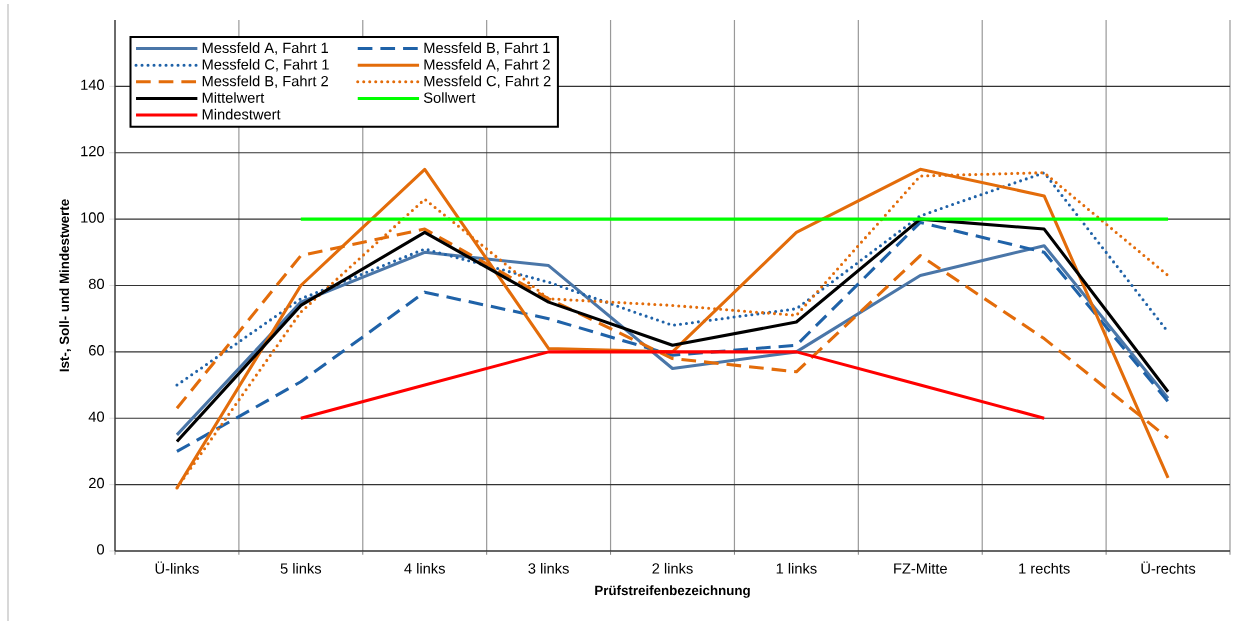  What do you see at coordinates (796, 568) in the screenshot?
I see `x-tick-label: 1 links` at bounding box center [796, 568].